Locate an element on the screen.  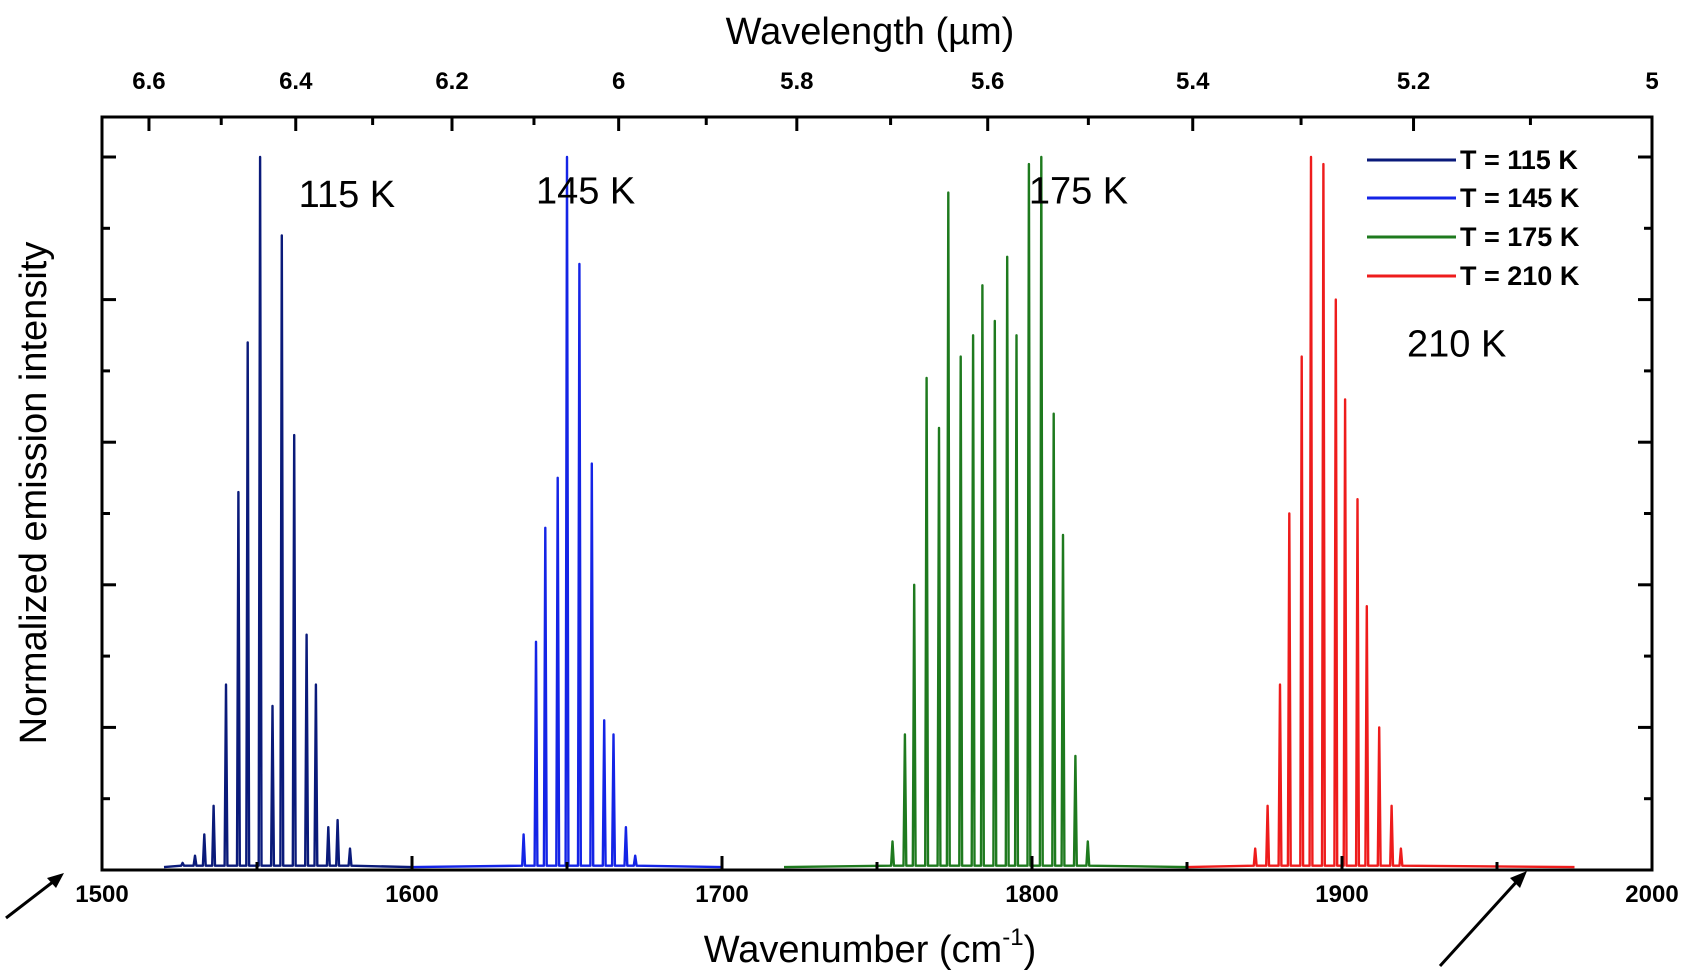
series-line is located at coordinates (288, 512).